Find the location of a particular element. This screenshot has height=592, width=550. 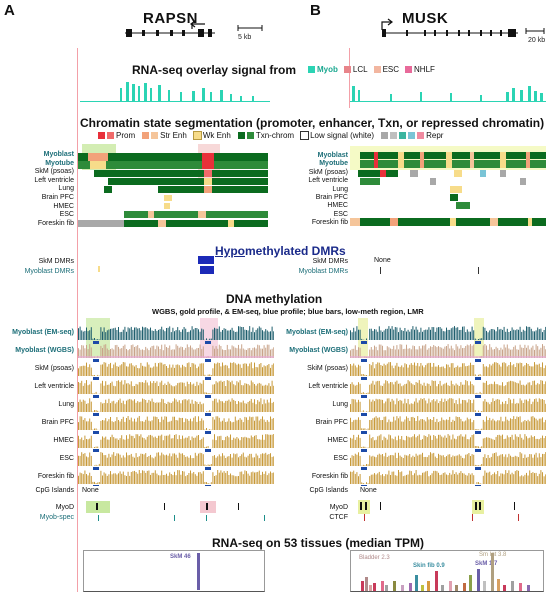

dmr-labels-a: SkM DMRs Myoblast DMRs is located at coordinates (37, 267).